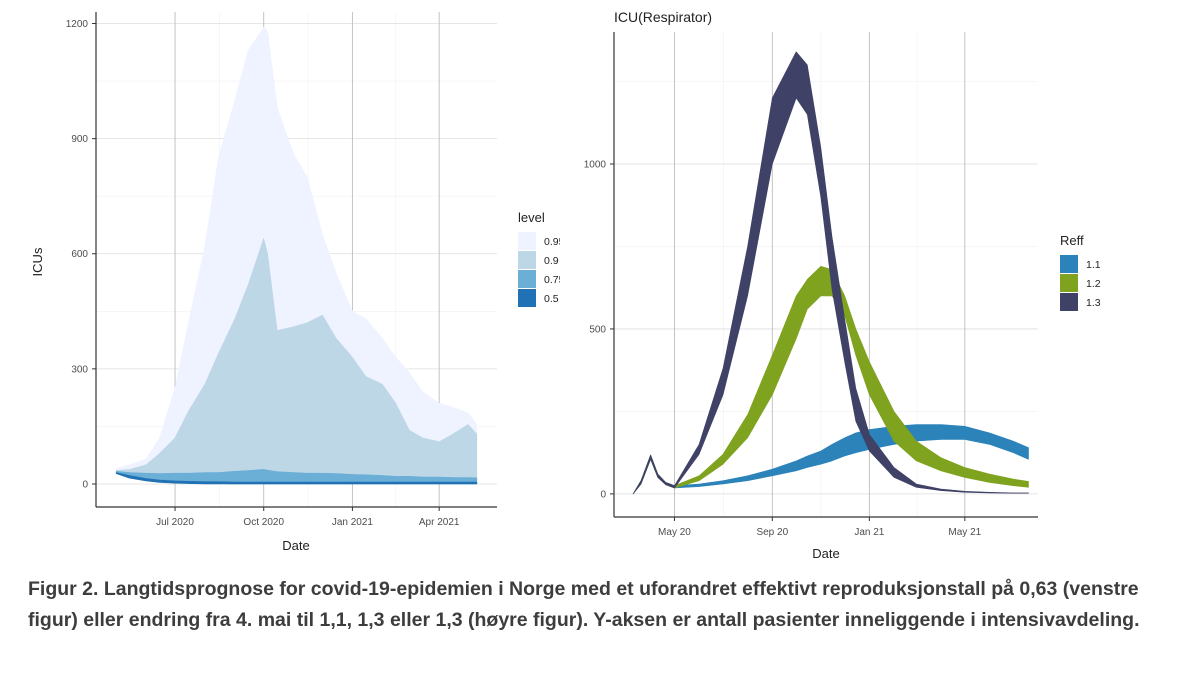 The height and width of the screenshot is (686, 1192). What do you see at coordinates (295, 545) in the screenshot?
I see `left-x-axis-title: Date` at bounding box center [295, 545].